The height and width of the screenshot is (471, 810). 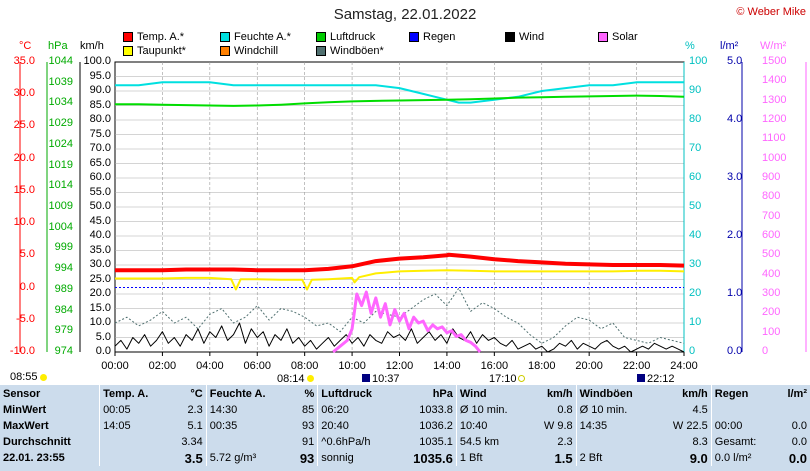 What do you see at coordinates (308, 410) in the screenshot?
I see `stats-cell-value: 85` at bounding box center [308, 410].